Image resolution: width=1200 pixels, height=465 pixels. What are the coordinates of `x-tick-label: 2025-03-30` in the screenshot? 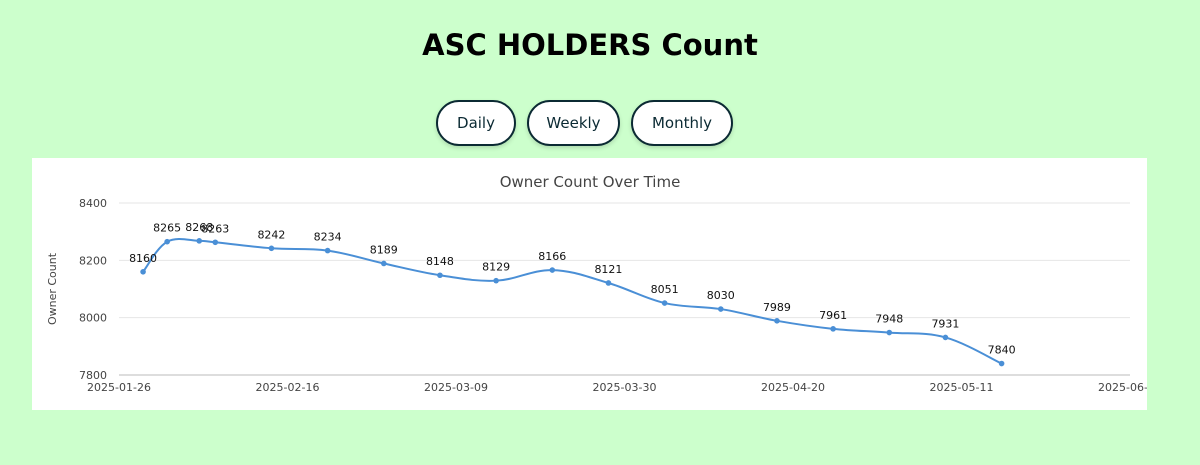 It's located at (625, 387).